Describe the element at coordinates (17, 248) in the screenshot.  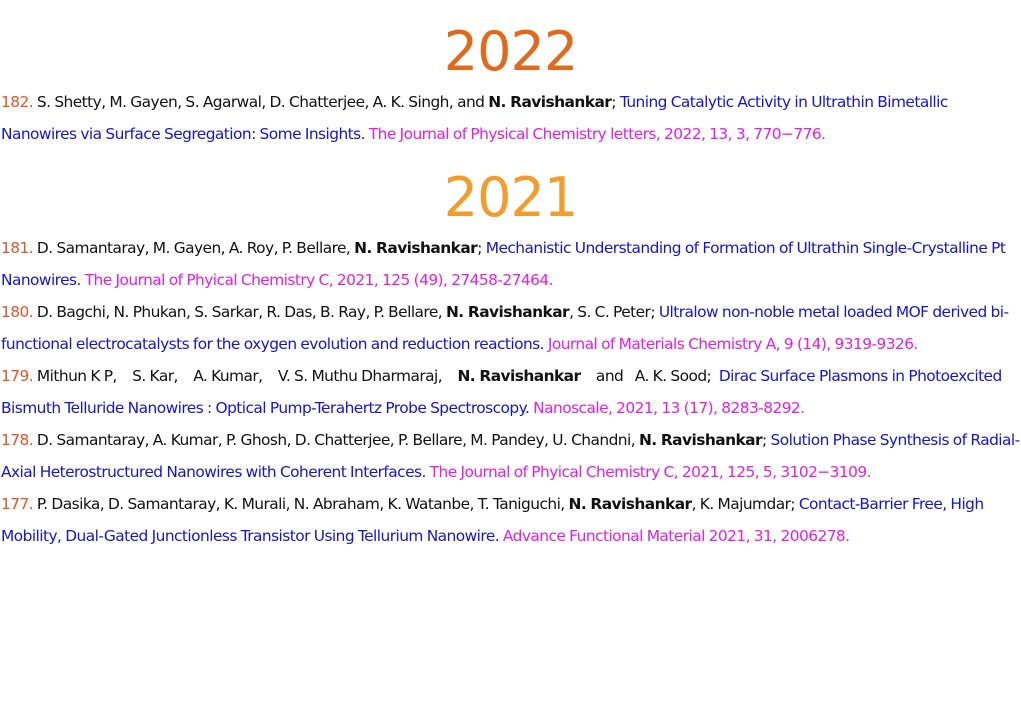
I see `entry-number: 181.` at that location.